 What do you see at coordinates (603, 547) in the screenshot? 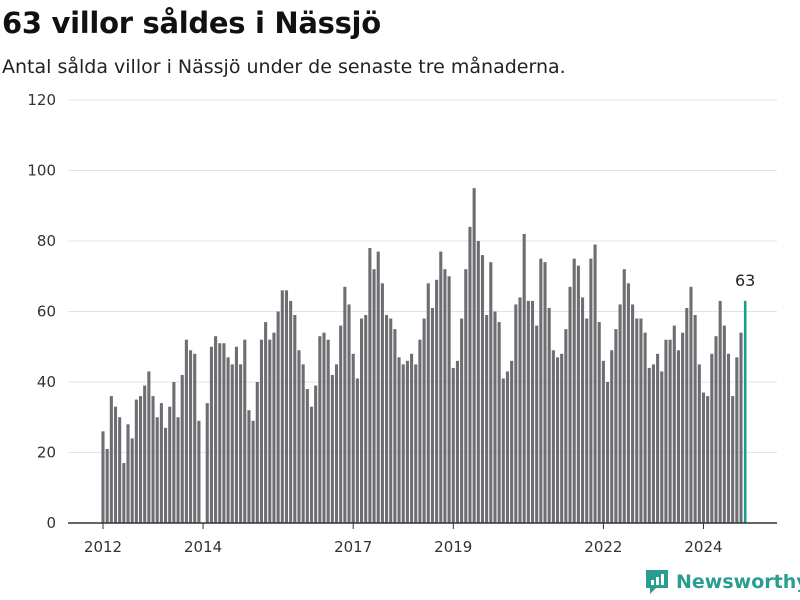
I see `x-tick-label: 2022` at bounding box center [603, 547].